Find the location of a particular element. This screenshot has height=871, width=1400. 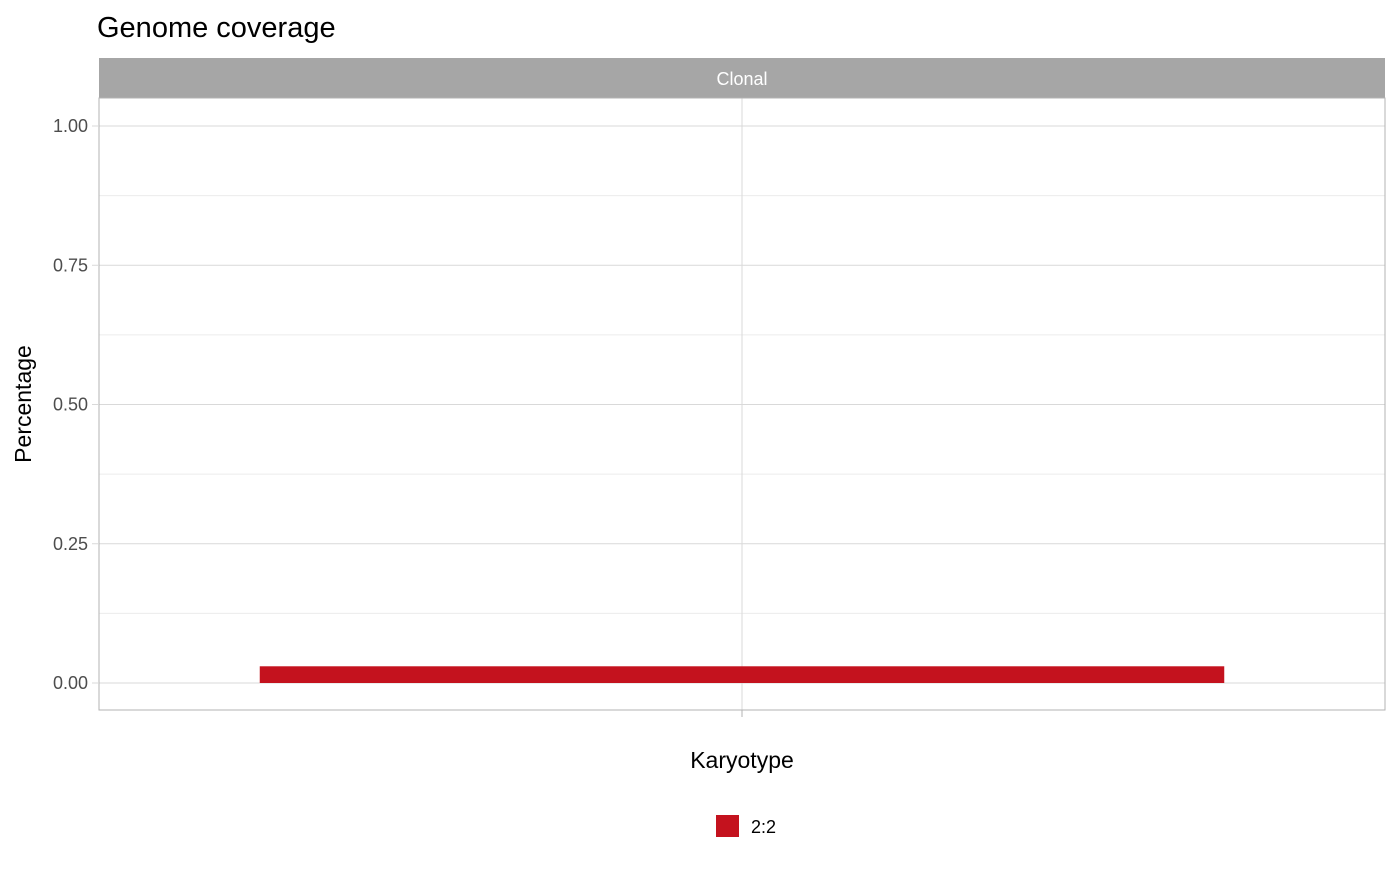

legend-label: 2:2 is located at coordinates (763, 827).